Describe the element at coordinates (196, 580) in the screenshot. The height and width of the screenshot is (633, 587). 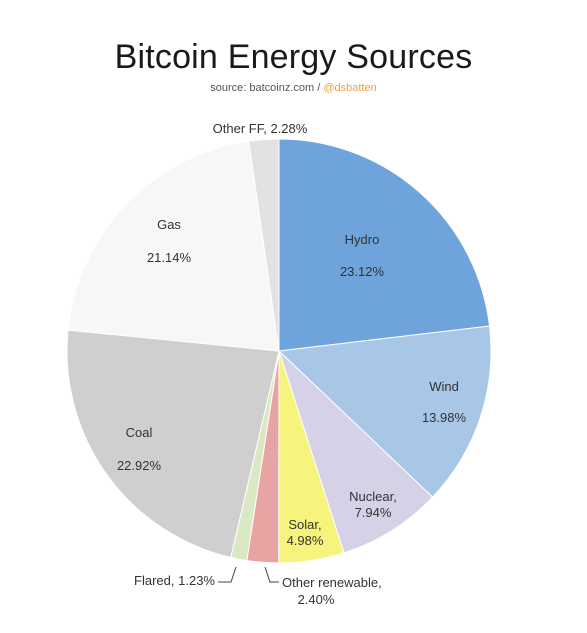
I see `flared-value: 1.23%` at that location.